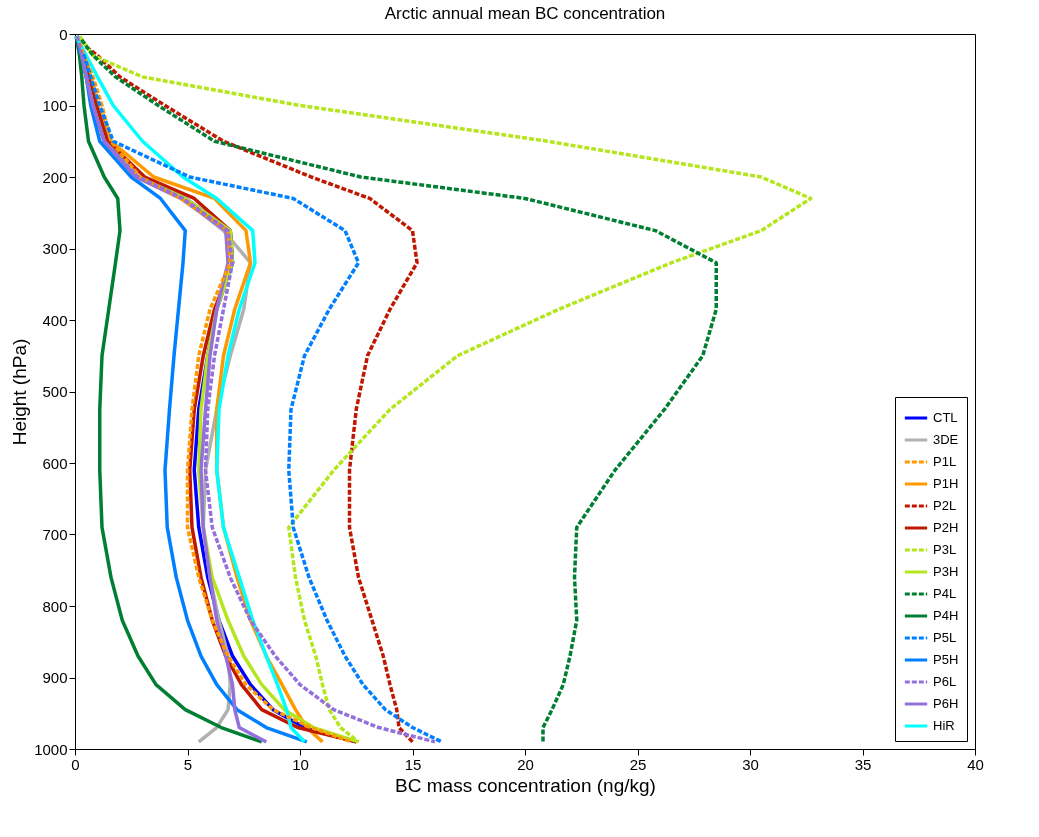 The image size is (1039, 837). What do you see at coordinates (188, 764) in the screenshot?
I see `x-tick-label: 5` at bounding box center [188, 764].